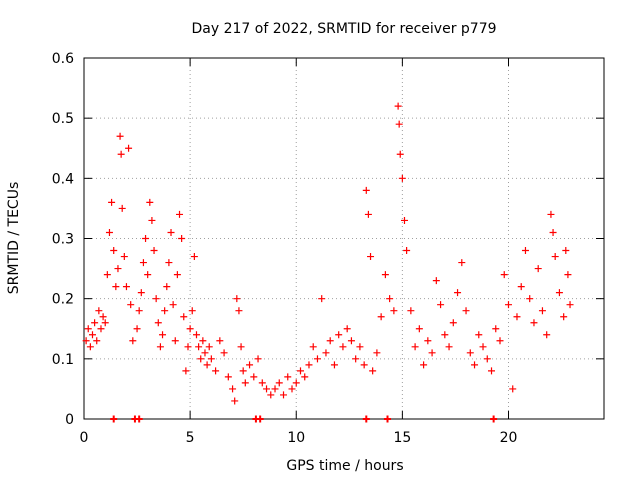  Describe the element at coordinates (63, 179) in the screenshot. I see `y-tick-label: 0.4` at that location.